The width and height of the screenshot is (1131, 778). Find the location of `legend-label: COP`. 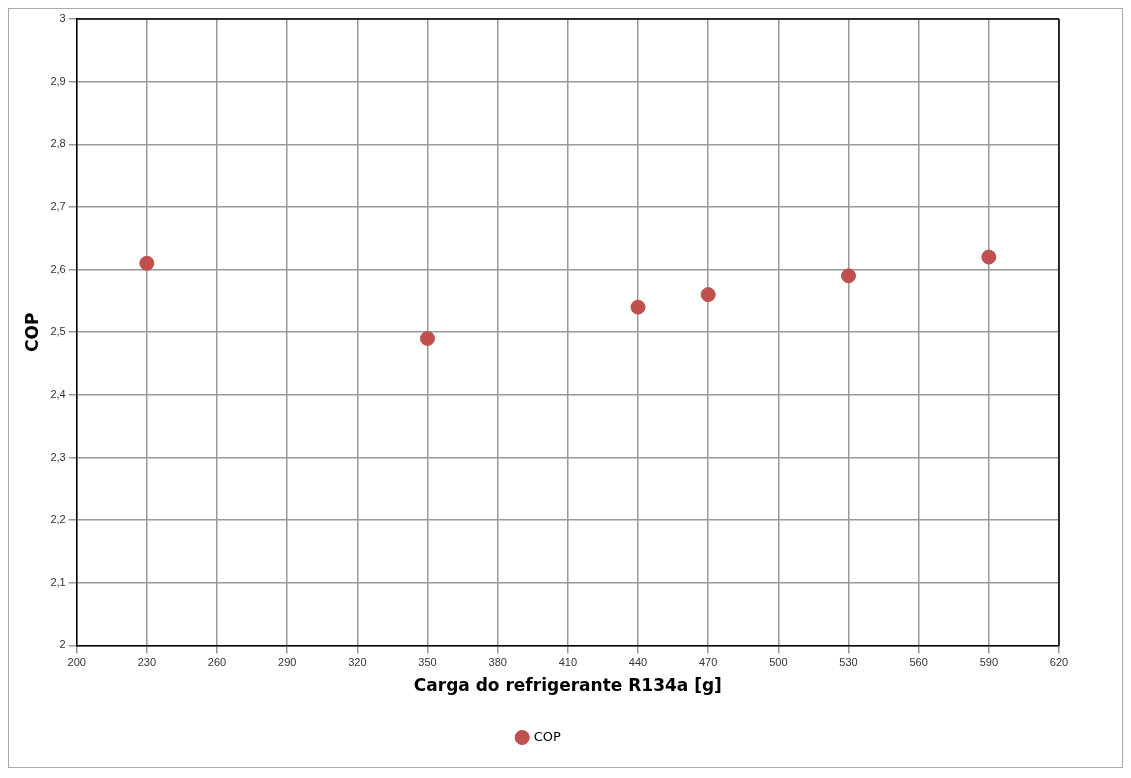

legend-label: COP is located at coordinates (547, 736).